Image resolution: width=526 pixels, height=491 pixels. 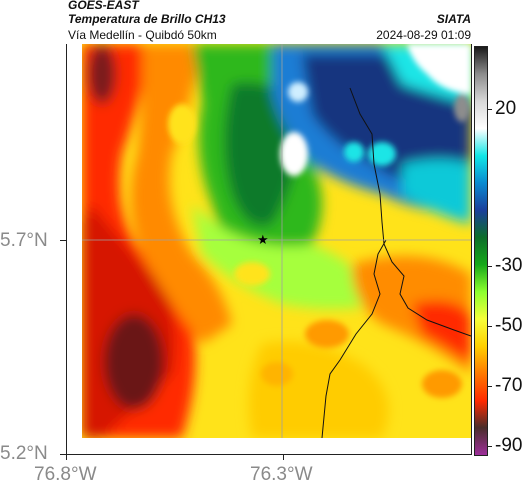 What do you see at coordinates (453, 19) in the screenshot?
I see `source-label: SIATA` at bounding box center [453, 19].